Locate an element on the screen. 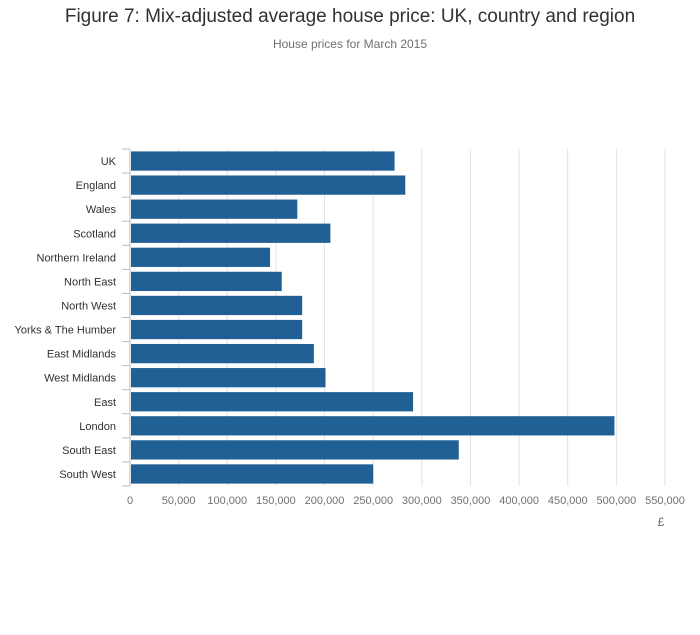 The height and width of the screenshot is (635, 700). x-tick-label: 300,000 is located at coordinates (422, 501).